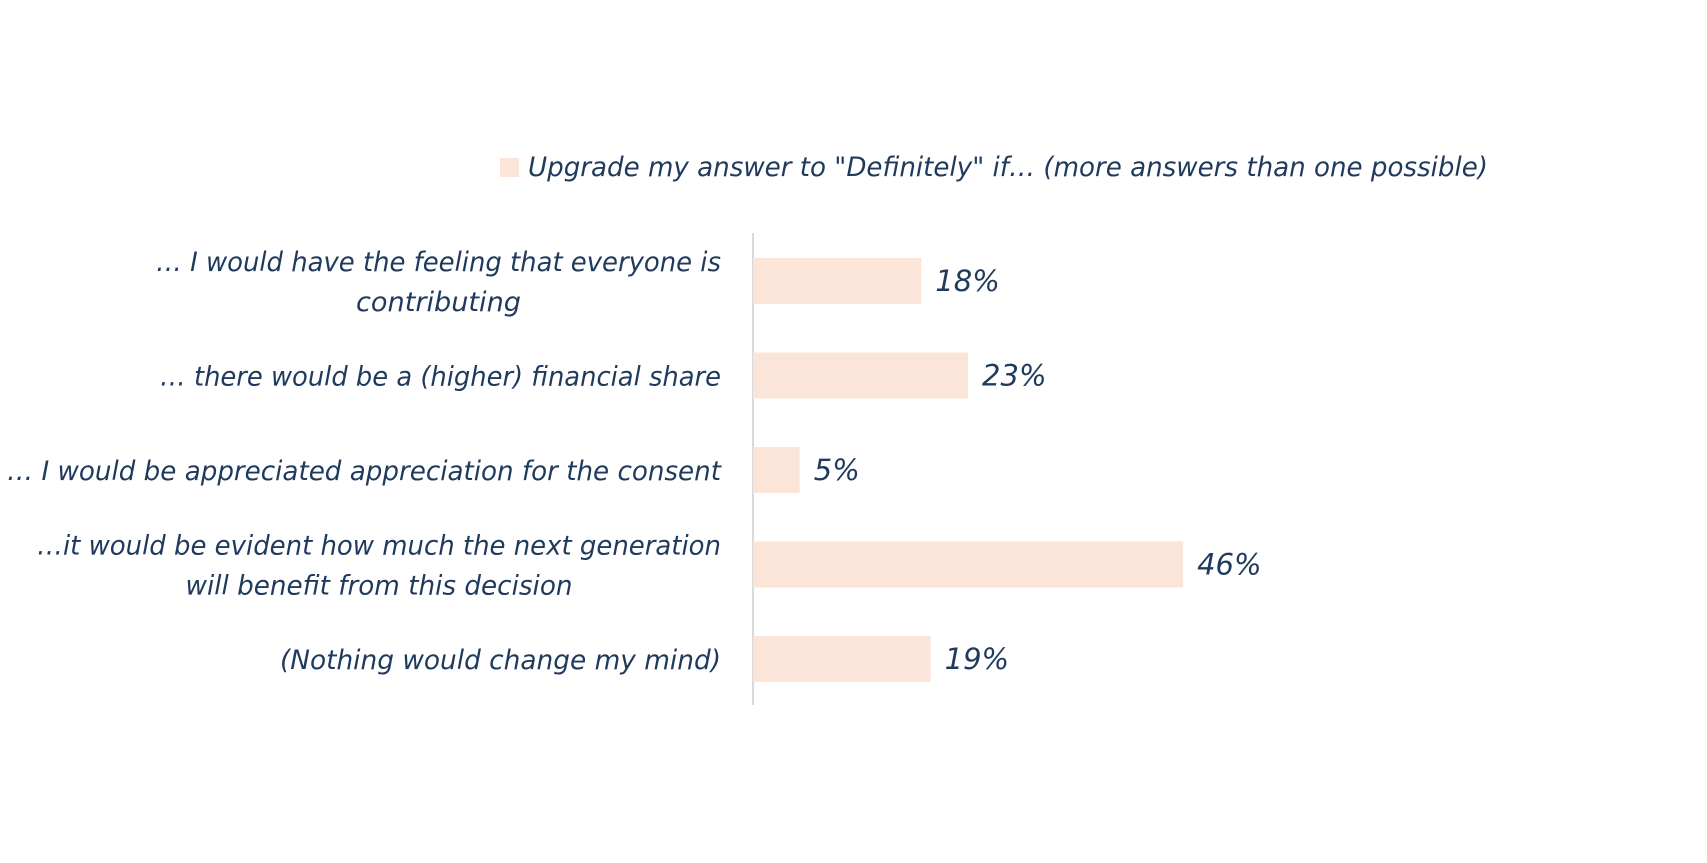 This screenshot has height=863, width=1707. Describe the element at coordinates (968, 470) in the screenshot. I see `bars-group` at that location.